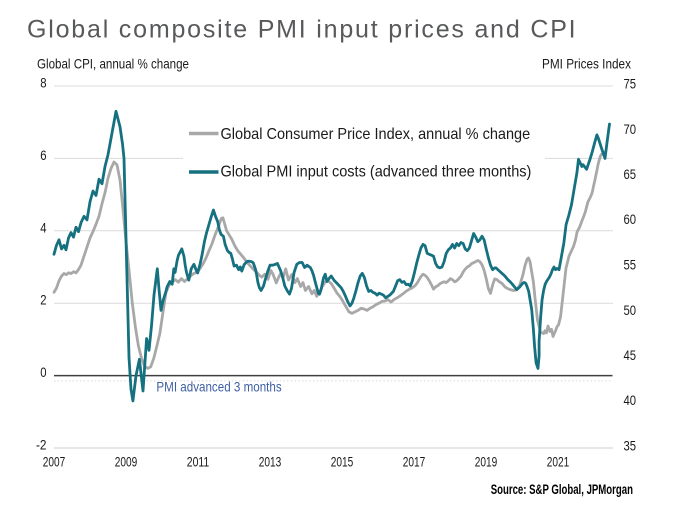 Image resolution: width=688 pixels, height=521 pixels. Describe the element at coordinates (113, 64) in the screenshot. I see `svg-text: Global CPI, annual % change` at that location.